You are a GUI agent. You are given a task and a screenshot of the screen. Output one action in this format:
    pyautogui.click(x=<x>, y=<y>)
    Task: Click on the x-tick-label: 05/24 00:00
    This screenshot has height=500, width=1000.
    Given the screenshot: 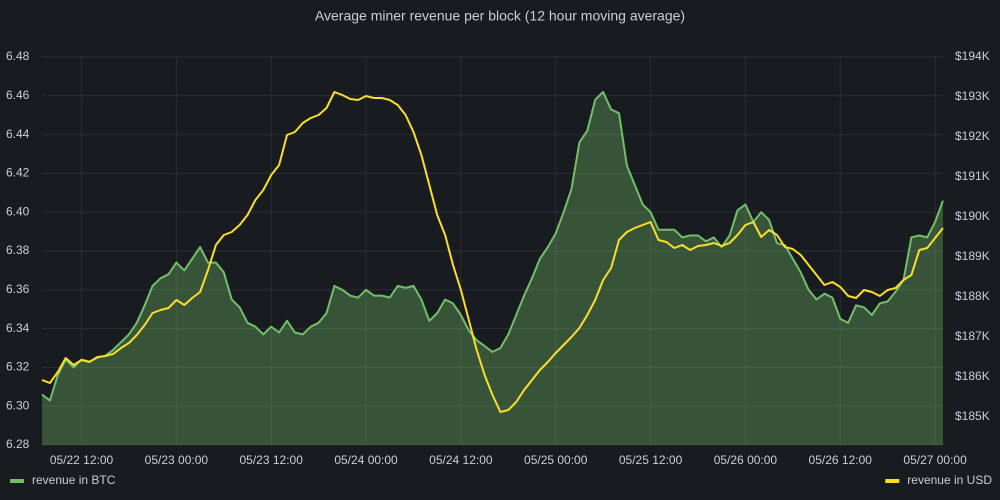 What is the action you would take?
    pyautogui.click(x=366, y=460)
    